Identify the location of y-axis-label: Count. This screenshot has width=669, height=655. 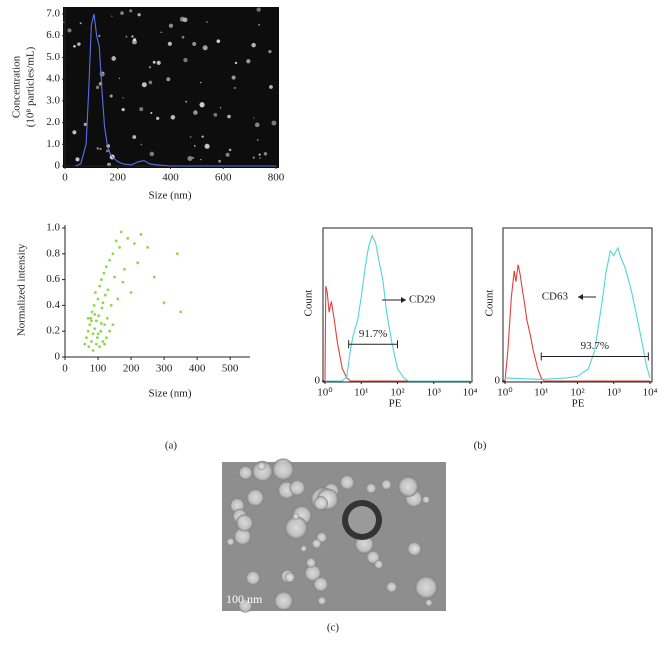
(490, 303).